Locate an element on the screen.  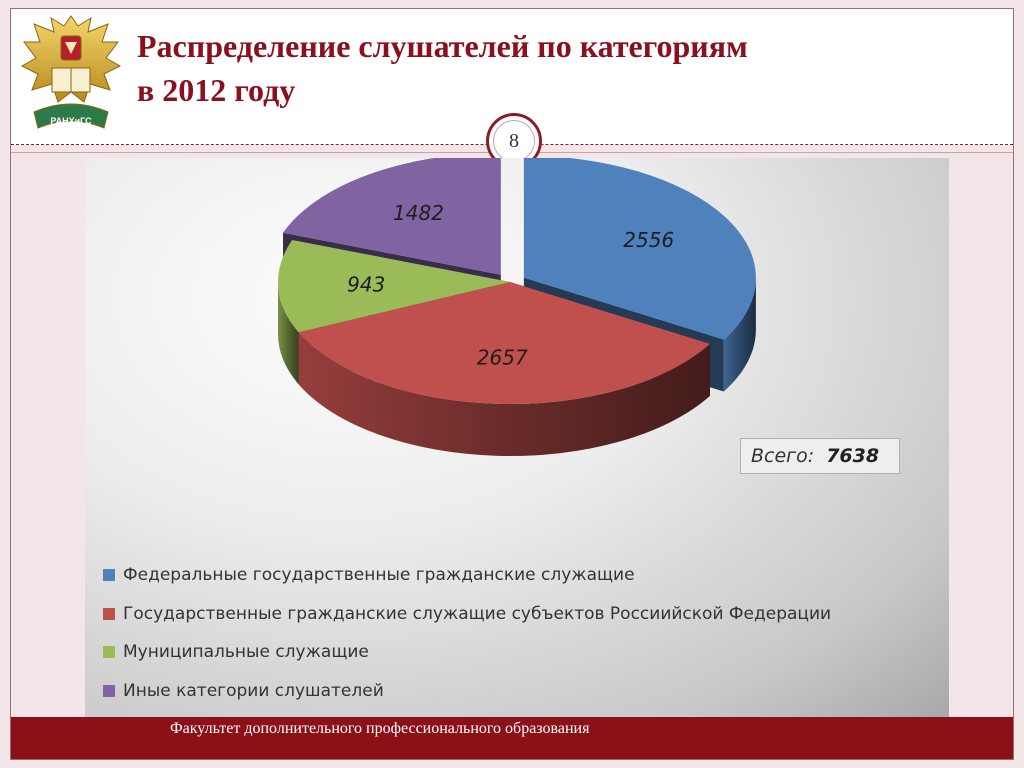
page-number: 8 is located at coordinates (514, 140).